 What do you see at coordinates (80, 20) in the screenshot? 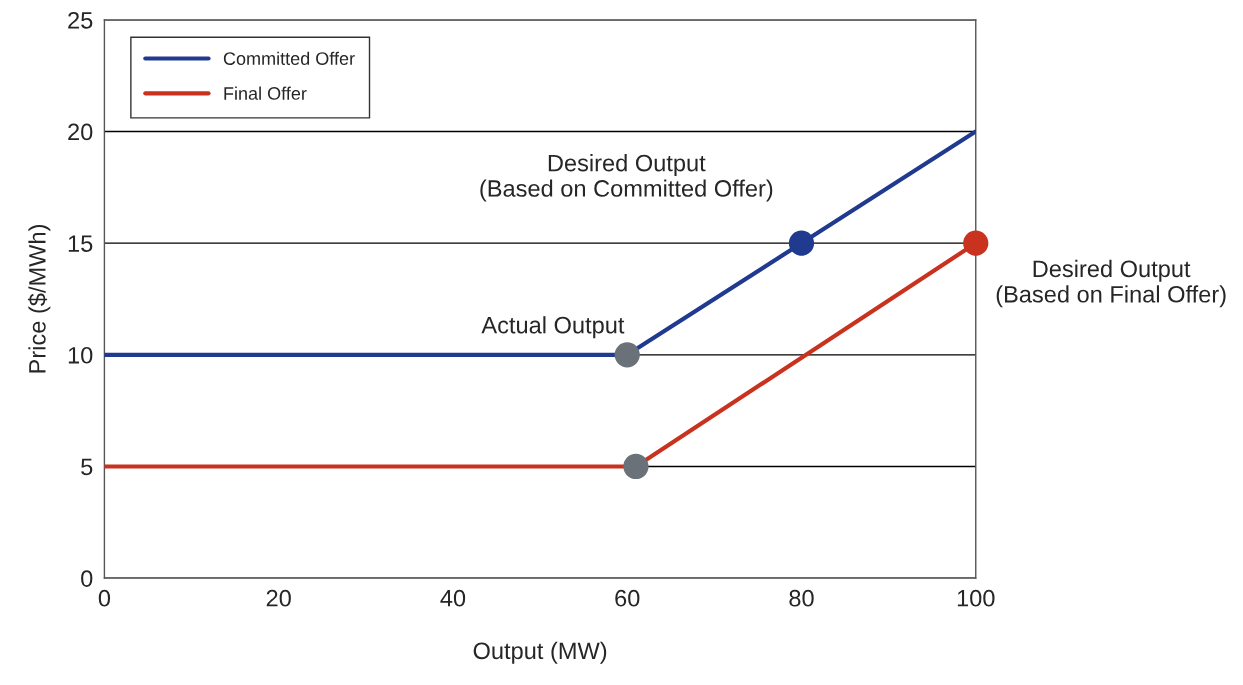
I see `y-tick-label: 25` at bounding box center [80, 20].